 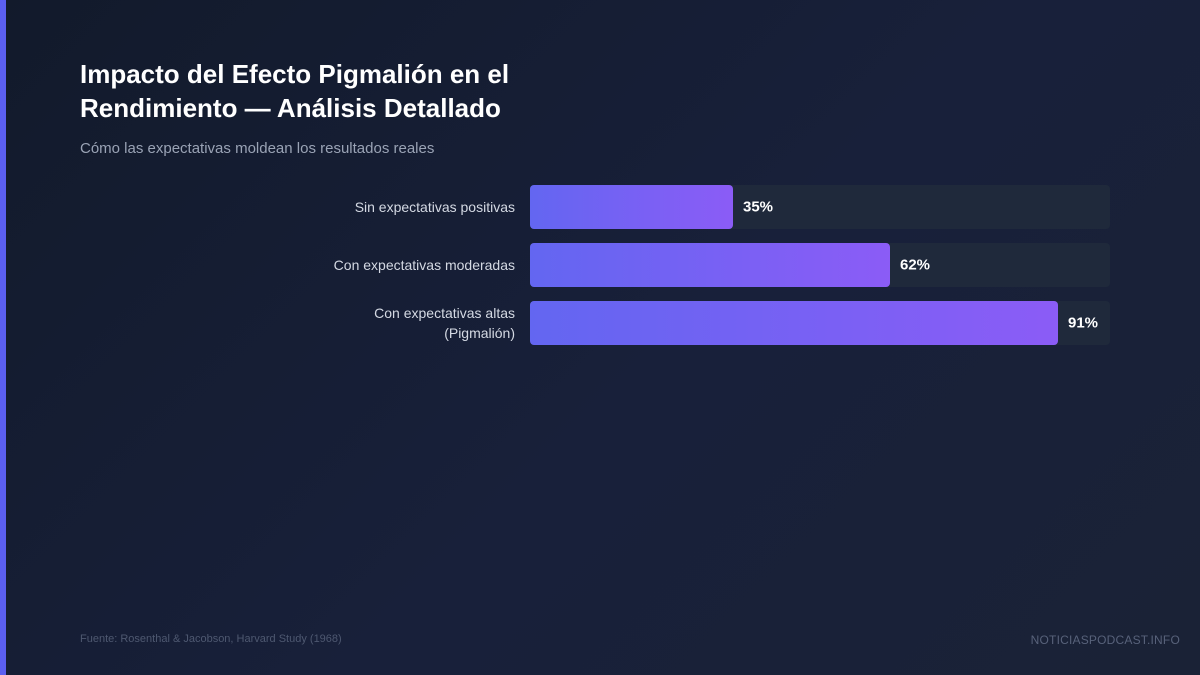 I want to click on bar-category-label: Con expectativas moderadas, so click(x=424, y=265).